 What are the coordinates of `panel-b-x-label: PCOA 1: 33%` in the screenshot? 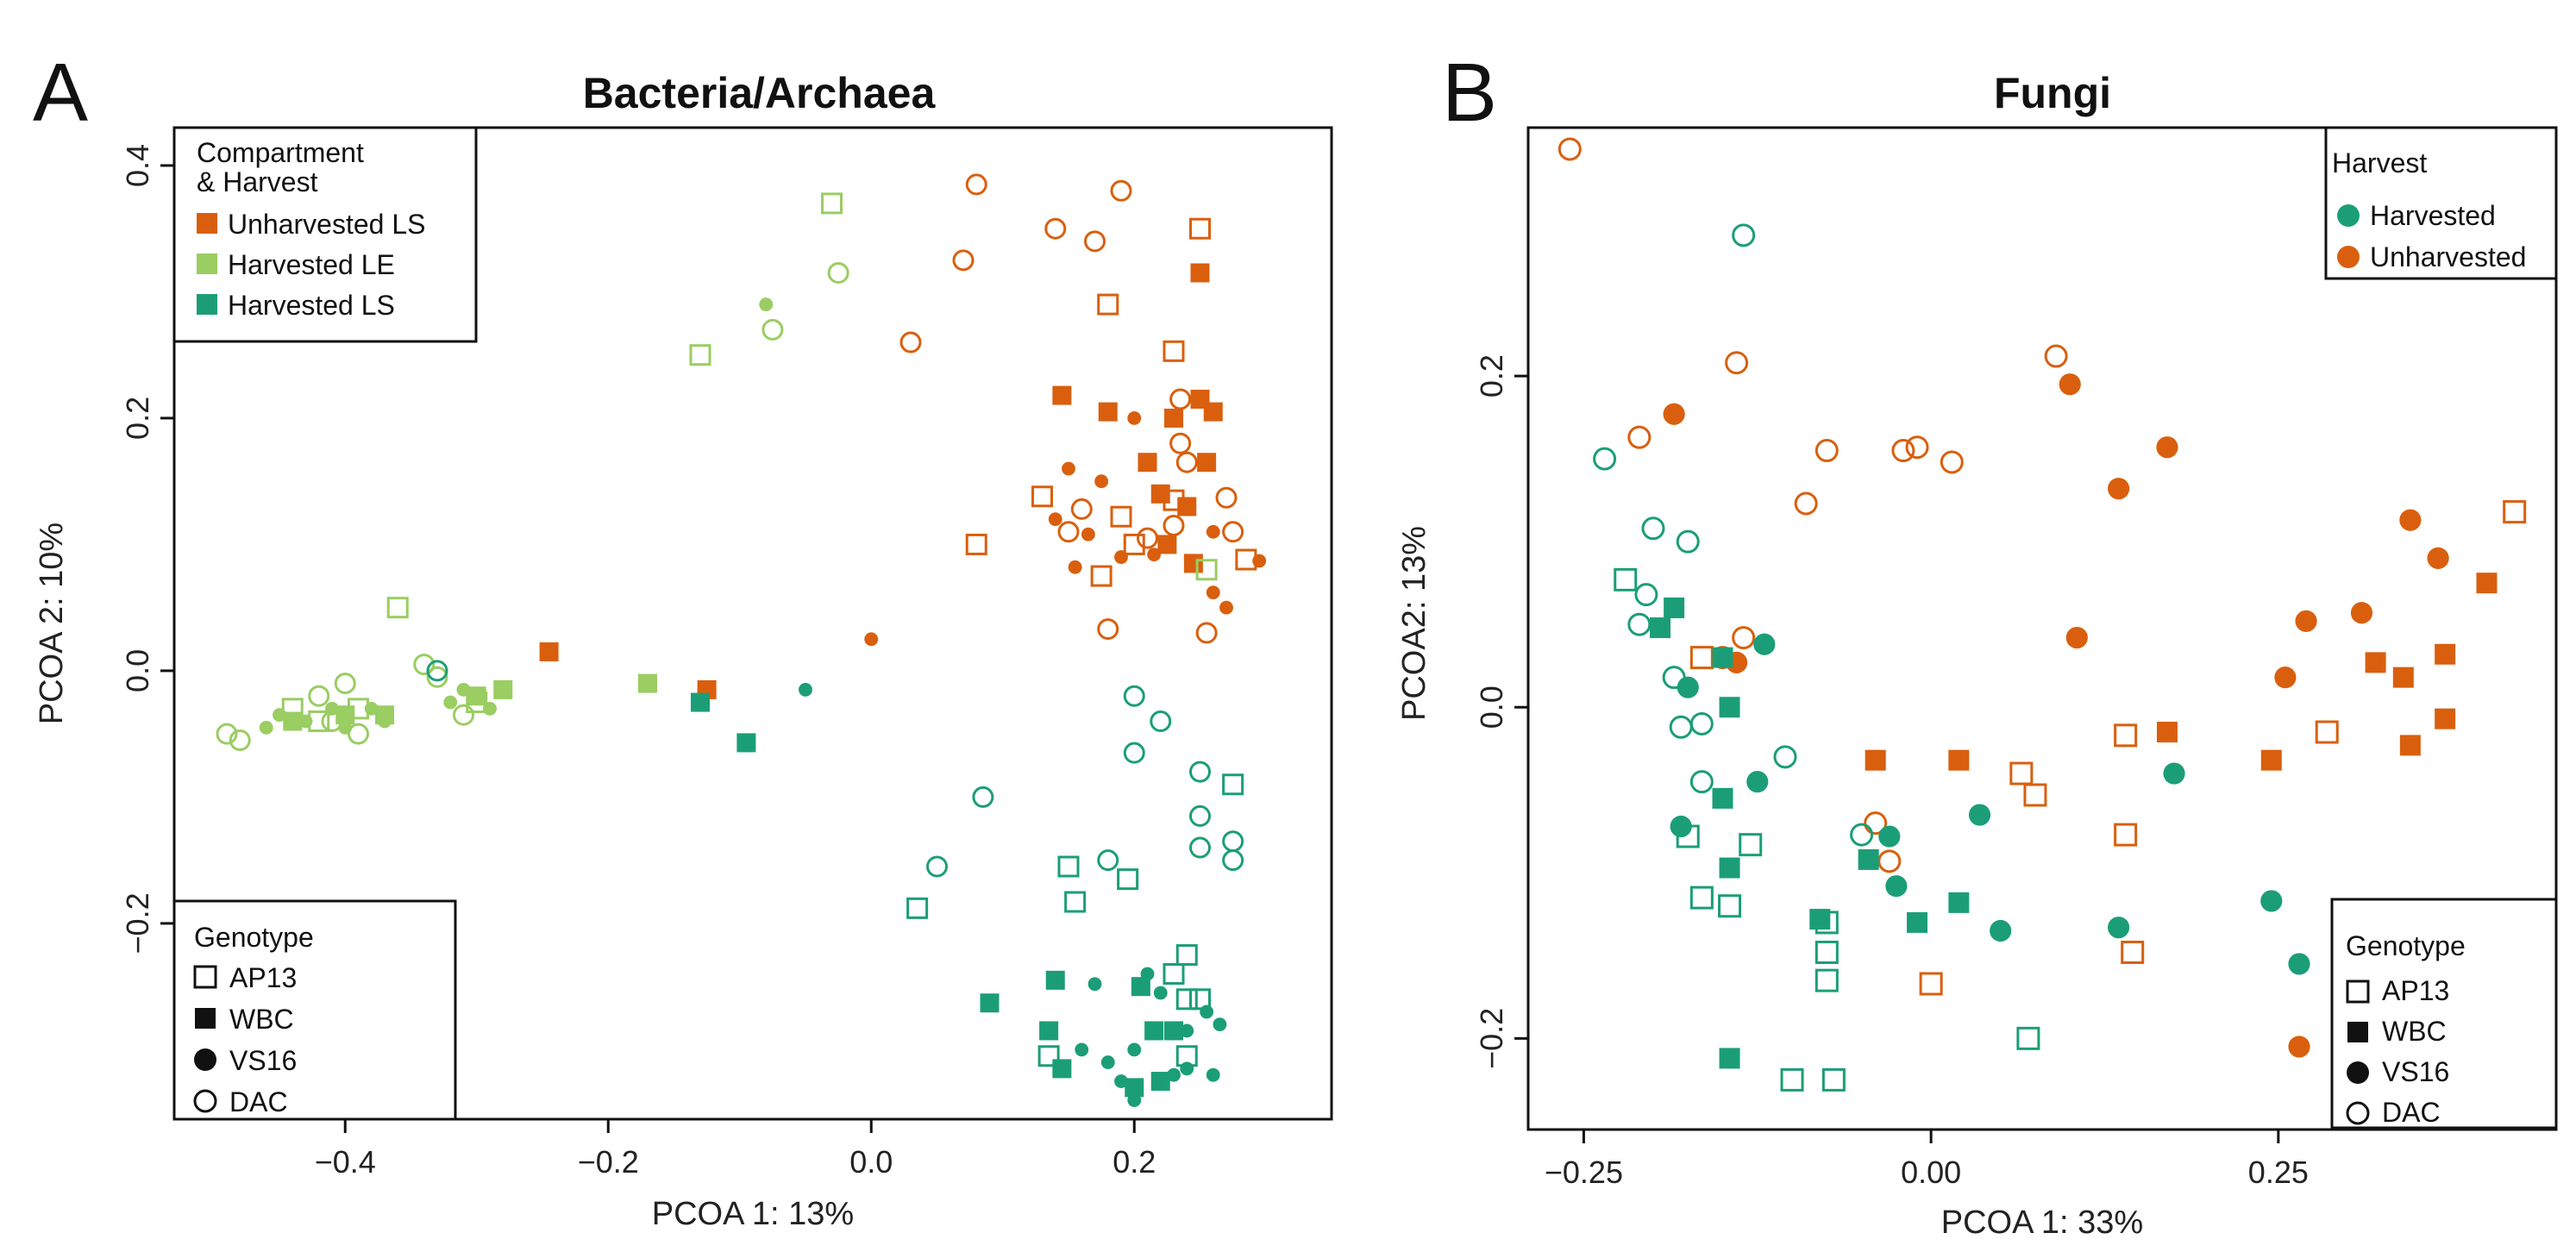 It's located at (2042, 1223).